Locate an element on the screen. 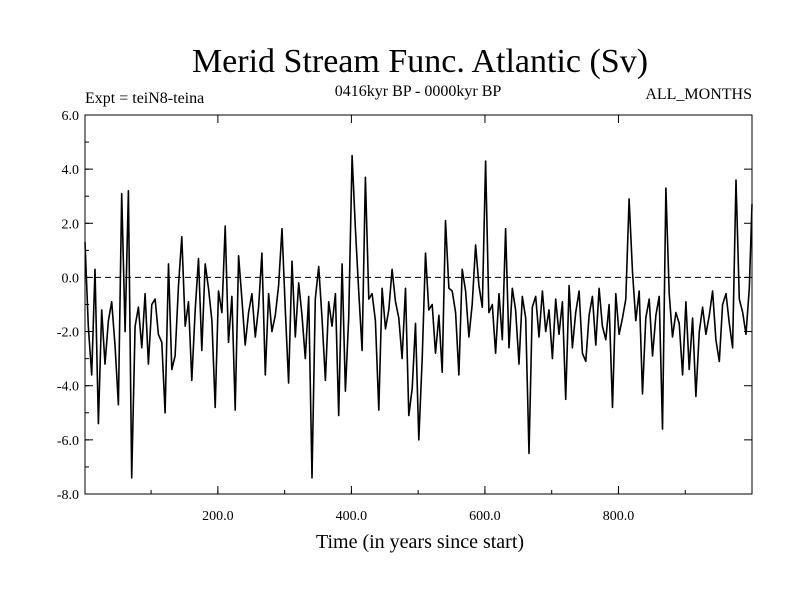  x-tick-label: 600.0 is located at coordinates (485, 516).